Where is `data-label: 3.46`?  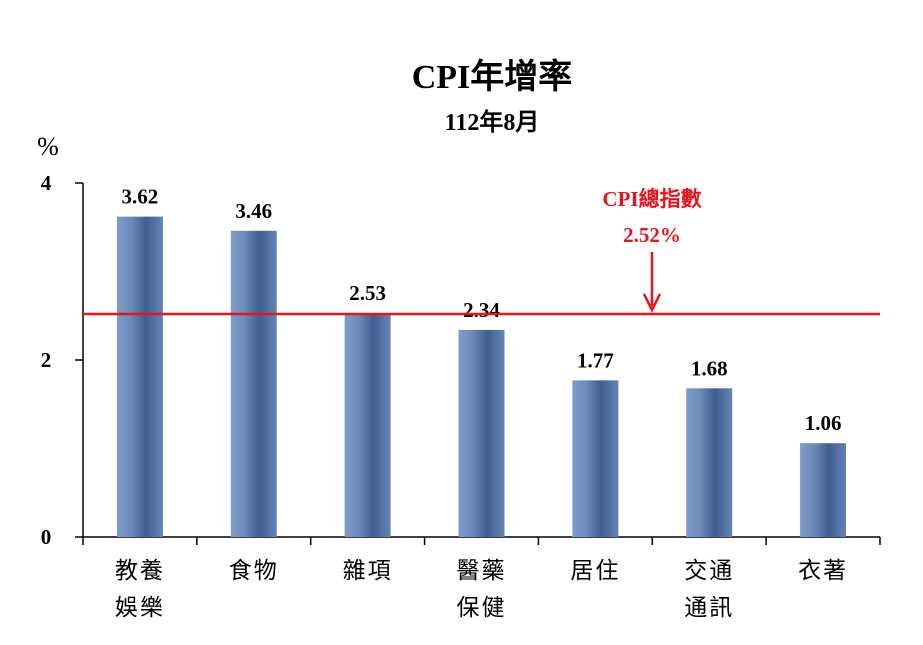
data-label: 3.46 is located at coordinates (253, 211).